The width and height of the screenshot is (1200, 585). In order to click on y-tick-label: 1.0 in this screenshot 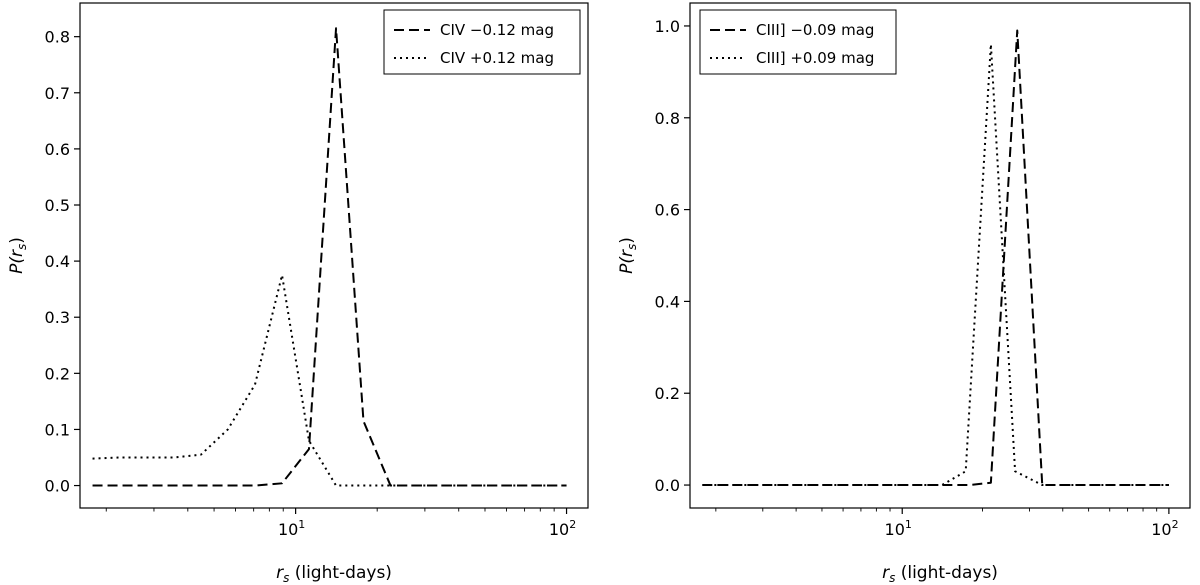, I will do `click(667, 26)`.